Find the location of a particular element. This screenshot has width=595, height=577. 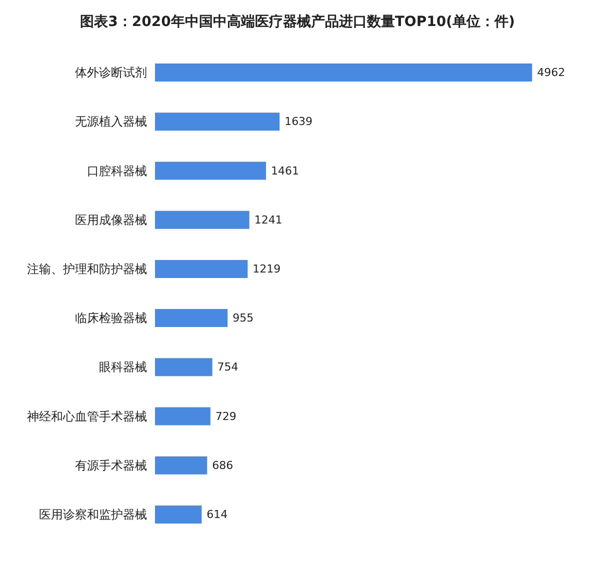

y-tick-label: 无源植入器械 is located at coordinates (111, 121).